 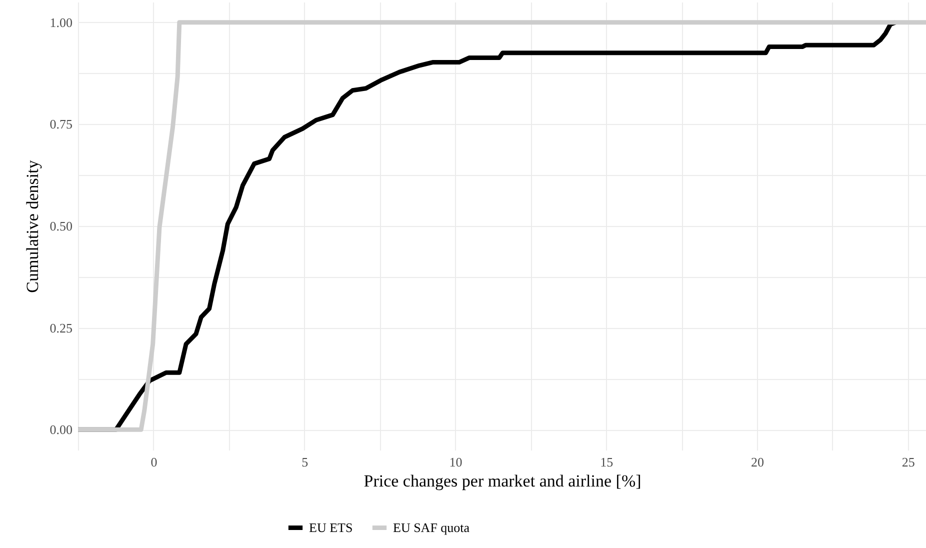 What do you see at coordinates (61, 430) in the screenshot?
I see `y-tick-label: 0.00` at bounding box center [61, 430].